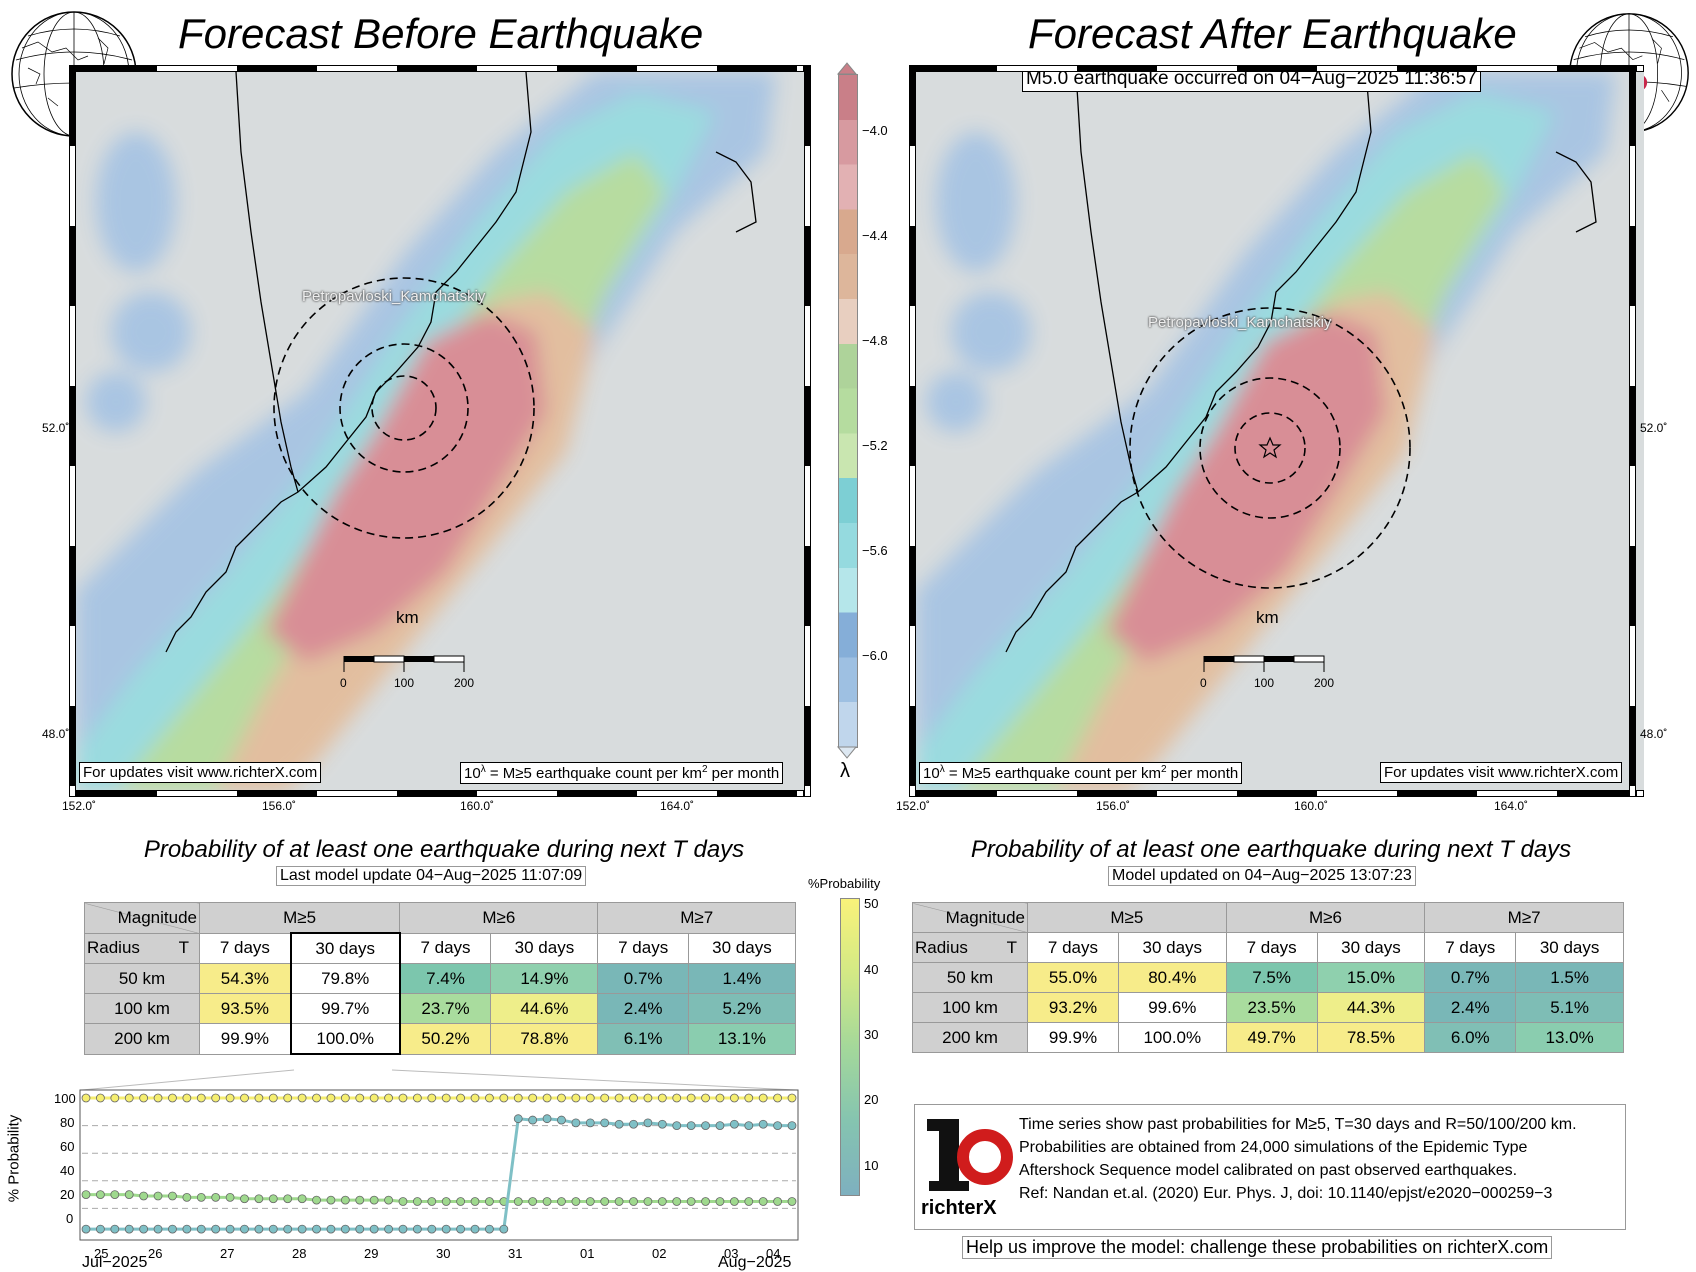 This screenshot has height=1272, width=1696. Describe the element at coordinates (1501, 772) in the screenshot. I see `updates-note-after: For updates visit www.richterX.com` at that location.